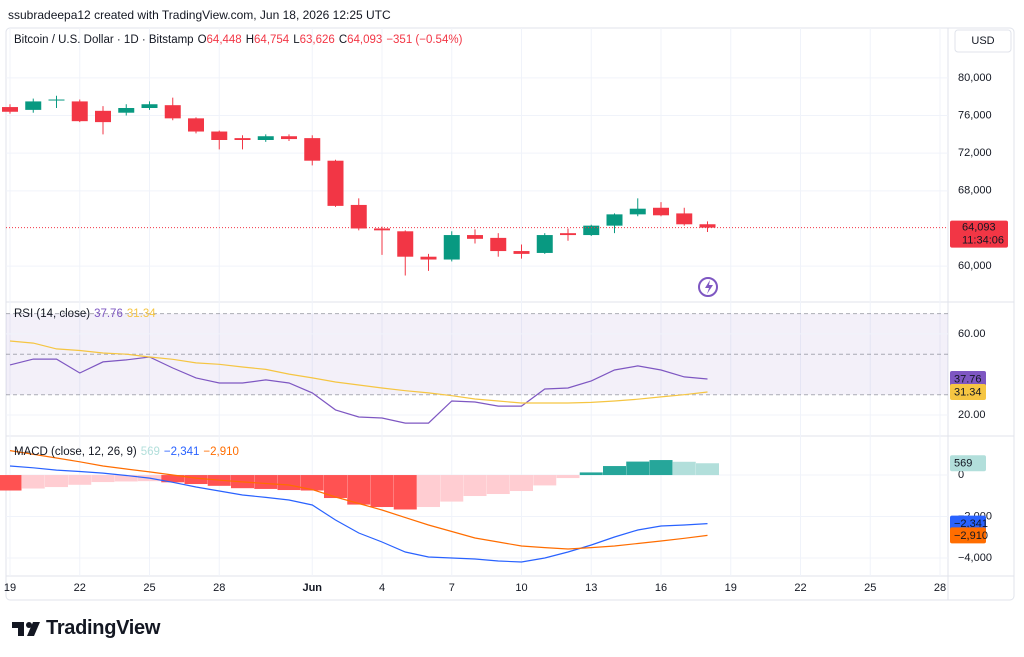 Image resolution: width=1024 pixels, height=657 pixels. I want to click on y-tick-label: 20.00, so click(972, 415).